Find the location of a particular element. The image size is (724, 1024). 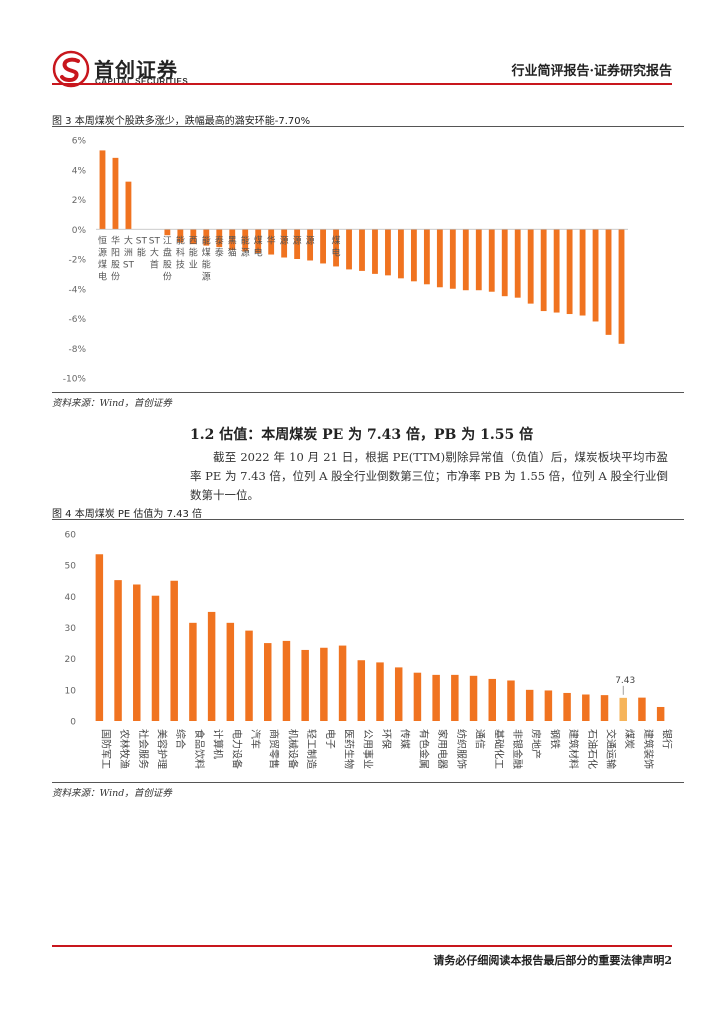

x-tick-label: 机械设备 is located at coordinates (292, 749).